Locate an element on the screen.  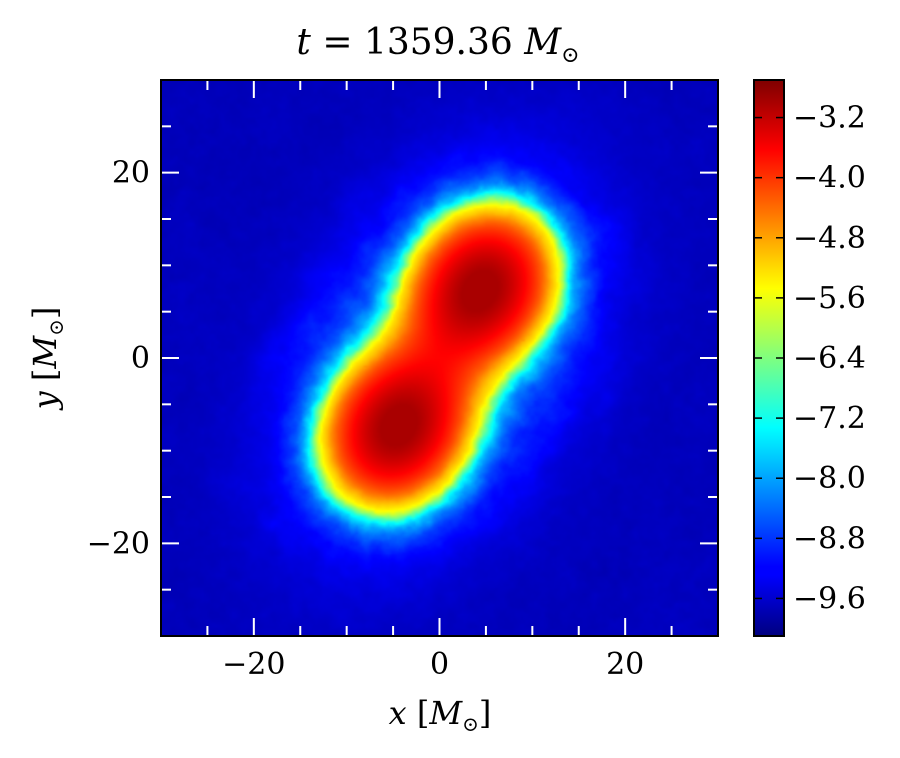
colorbar-label: −3.2 is located at coordinates (829, 118).